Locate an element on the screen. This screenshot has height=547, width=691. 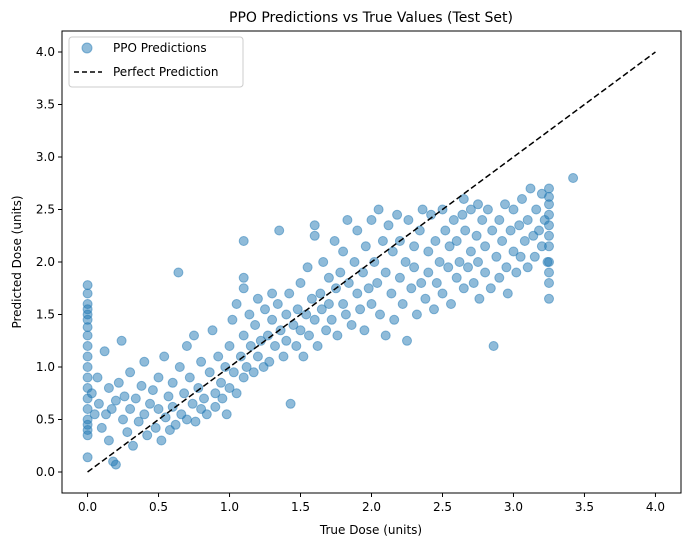
legend-label-ppo-predictions: PPO Predictions is located at coordinates (160, 48).